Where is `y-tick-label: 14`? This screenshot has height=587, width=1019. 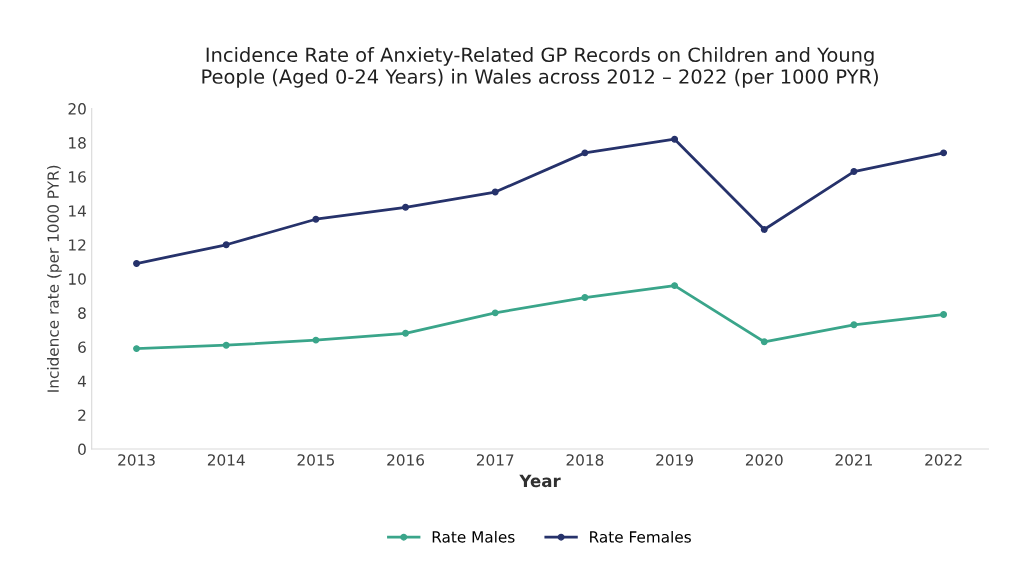 y-tick-label: 14 is located at coordinates (77, 211).